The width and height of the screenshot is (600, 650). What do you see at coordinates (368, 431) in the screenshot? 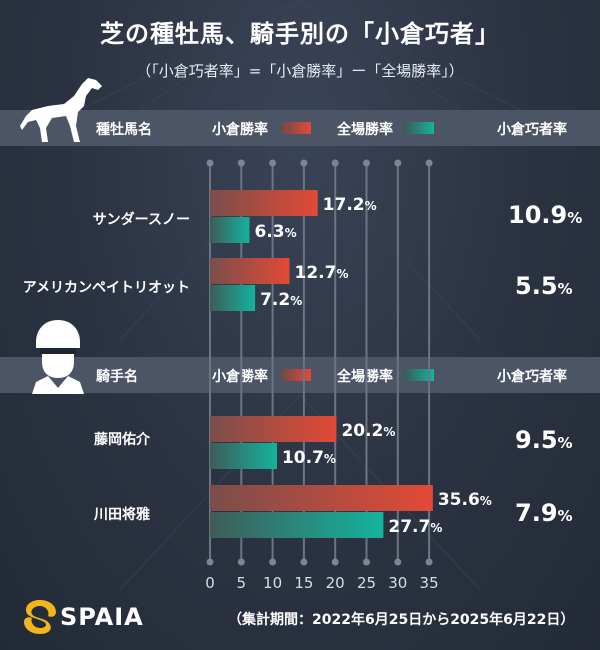
I see `bar-kokura-label: 20.2%` at bounding box center [368, 431].